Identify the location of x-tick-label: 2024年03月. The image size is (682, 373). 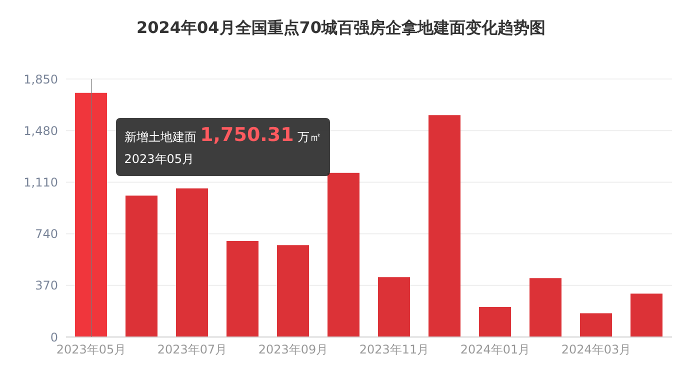
(596, 349).